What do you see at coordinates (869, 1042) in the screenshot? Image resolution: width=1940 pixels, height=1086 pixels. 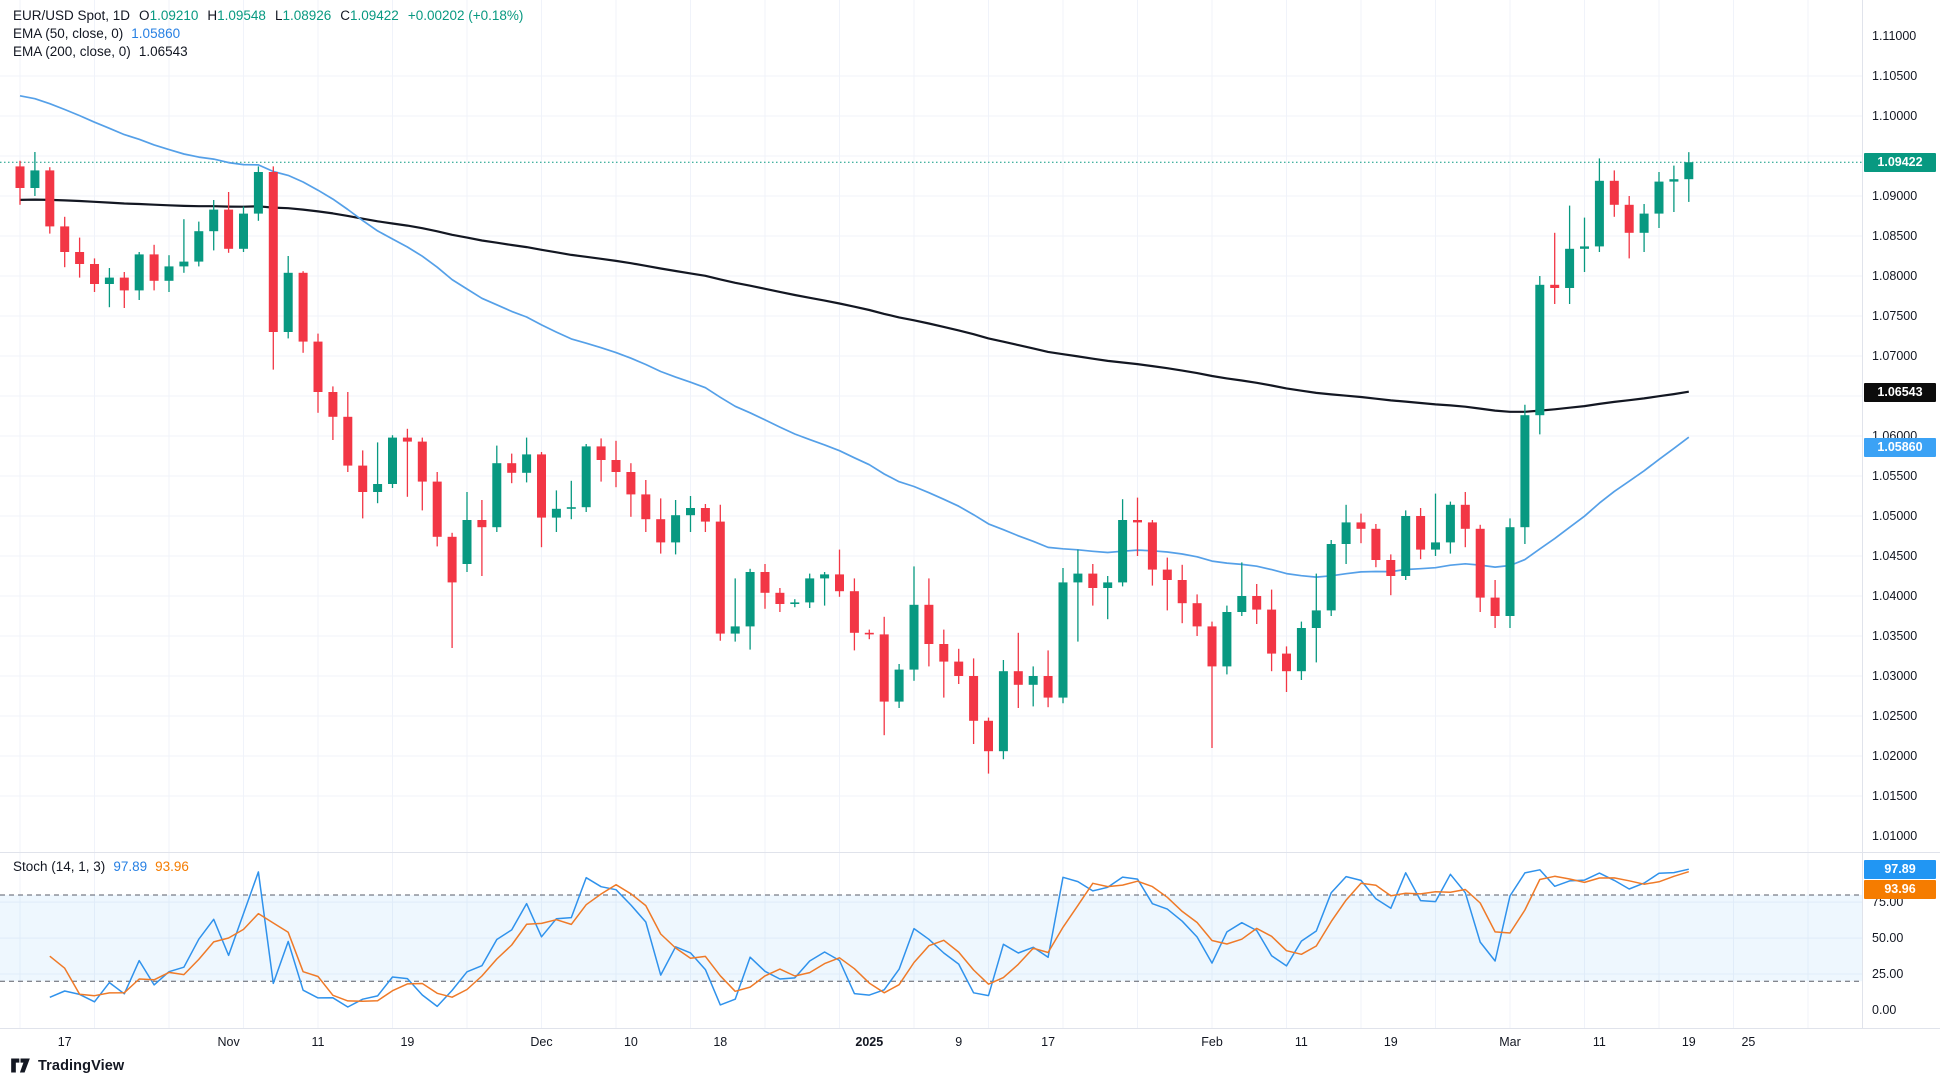 I see `time-axis-label: 2025` at bounding box center [869, 1042].